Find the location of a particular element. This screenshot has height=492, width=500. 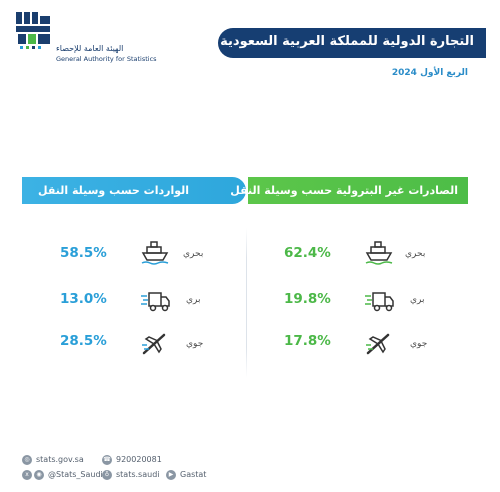

imports-air-percent: 28.5% is located at coordinates (83, 341).